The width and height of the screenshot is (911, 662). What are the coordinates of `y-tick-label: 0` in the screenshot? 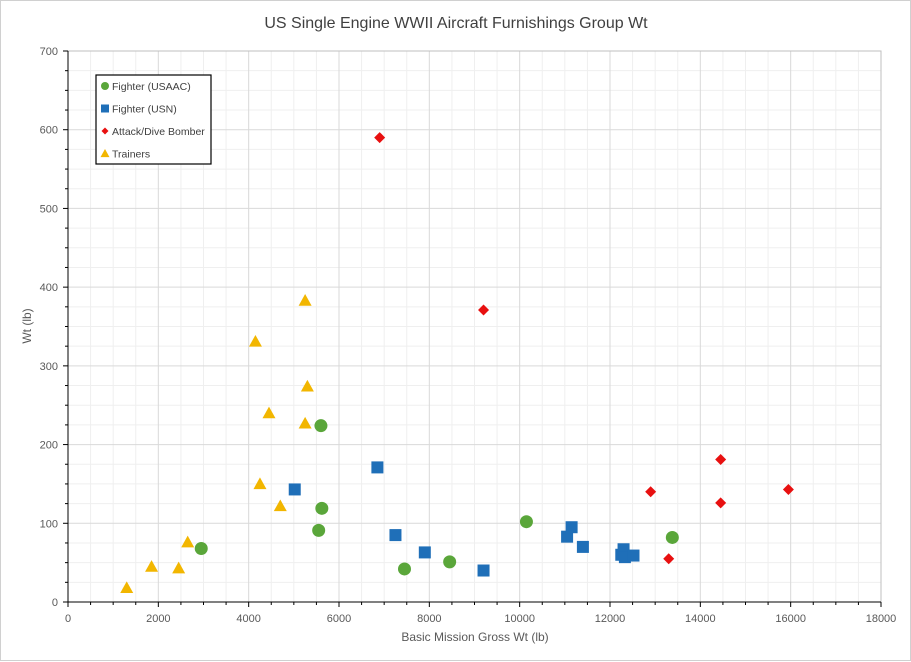 It's located at (55, 603).